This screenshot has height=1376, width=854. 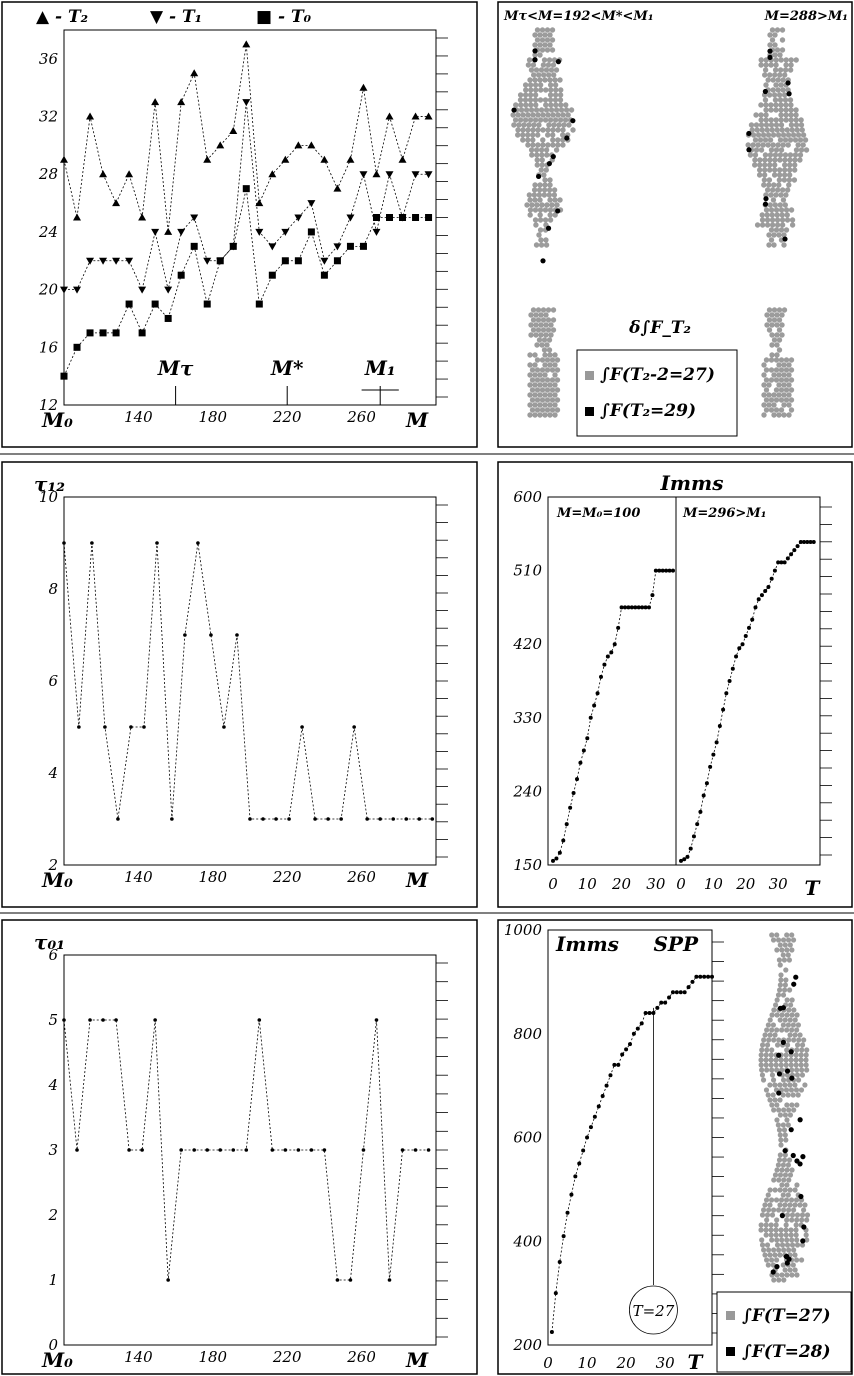 What do you see at coordinates (138, 877) in the screenshot?
I see `p2-xtick-label: 140` at bounding box center [138, 877].